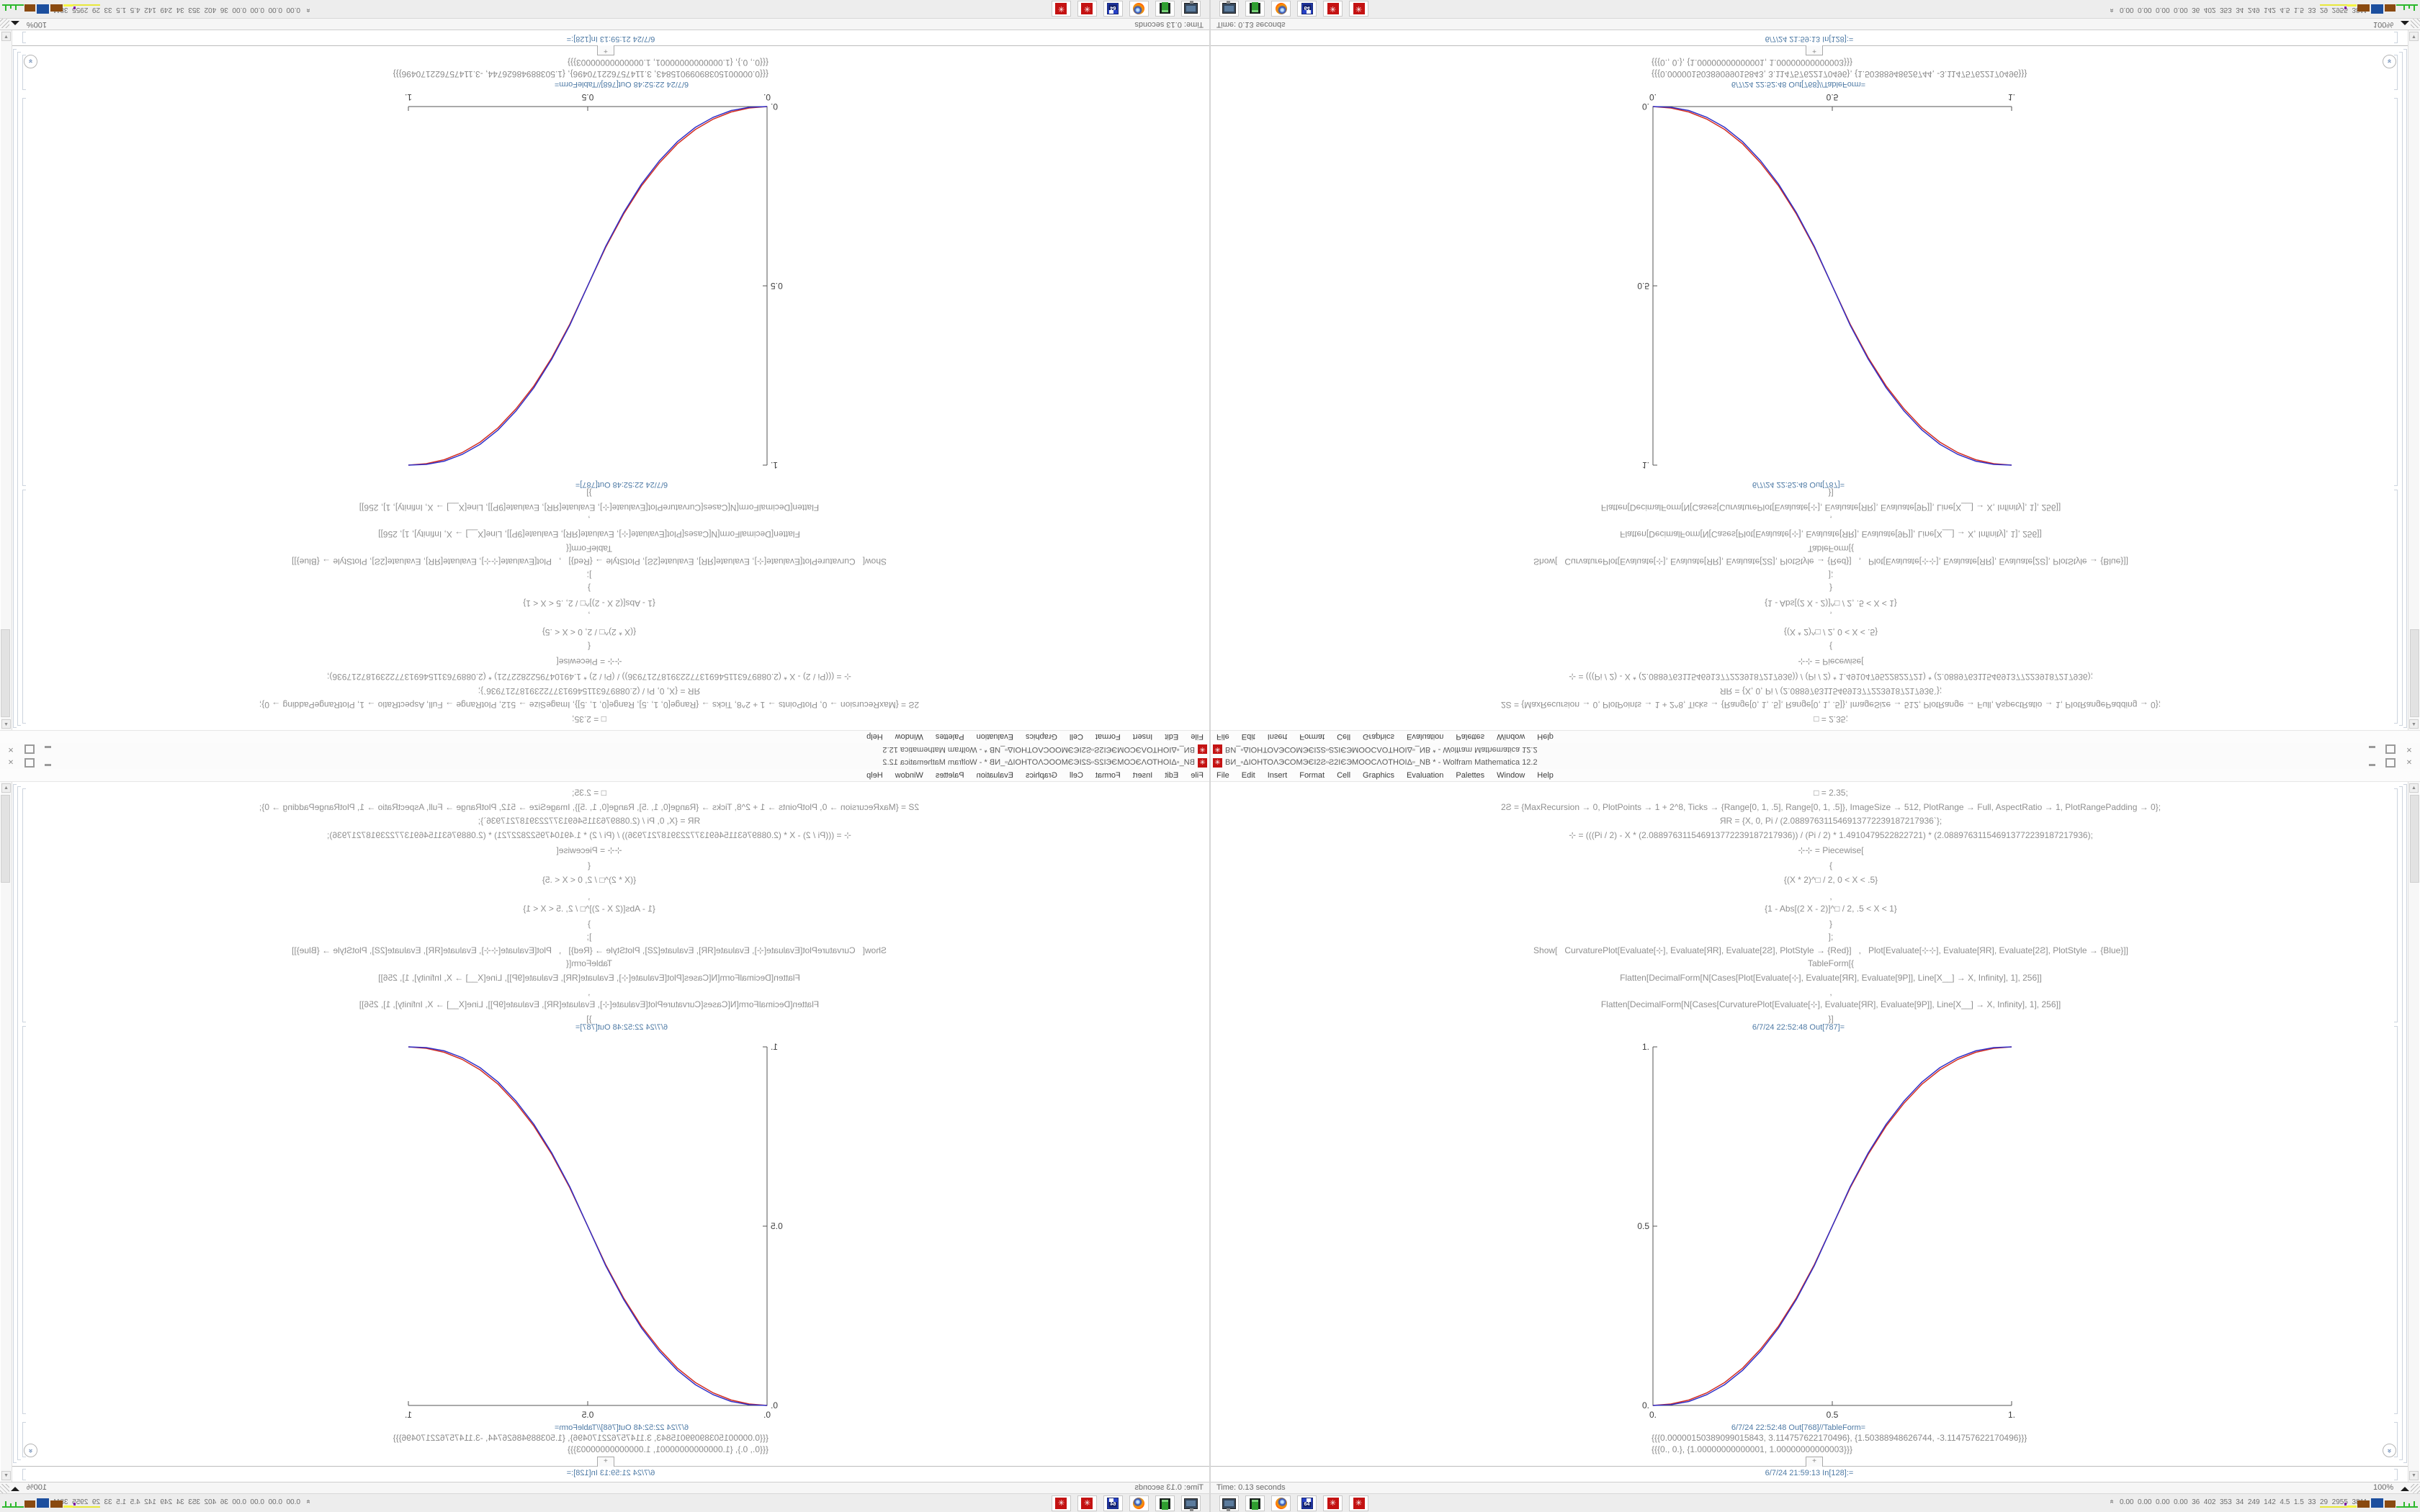  What do you see at coordinates (15, 23) in the screenshot?
I see `magnification-dropdown-icon` at bounding box center [15, 23].